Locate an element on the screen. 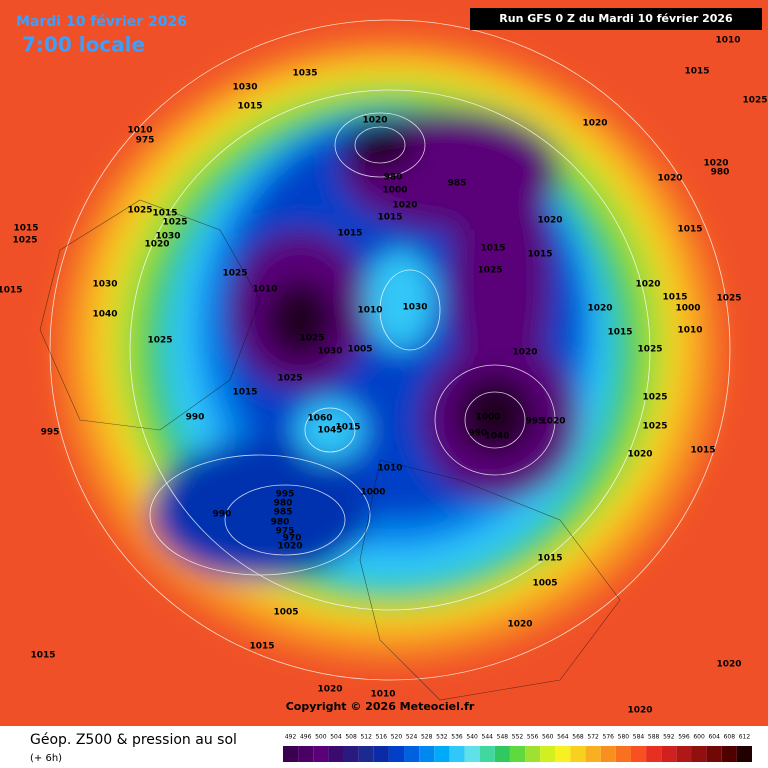 This screenshot has width=768, height=768. colorbar-label: 604 is located at coordinates (714, 737).